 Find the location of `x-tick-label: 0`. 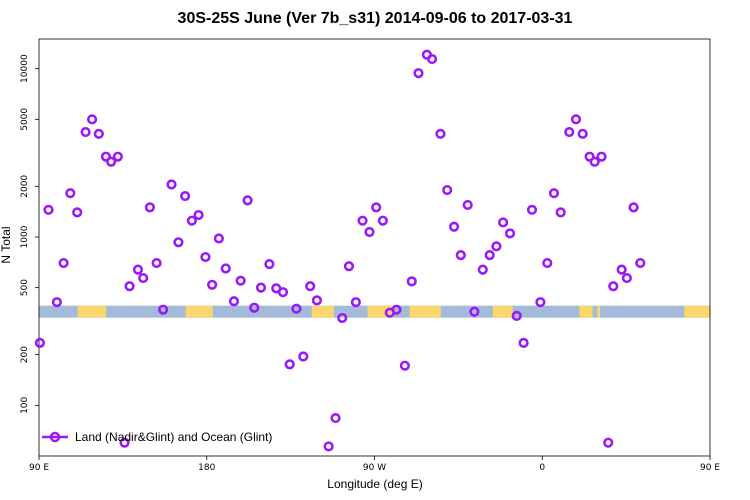

x-tick-label: 0 is located at coordinates (542, 468).